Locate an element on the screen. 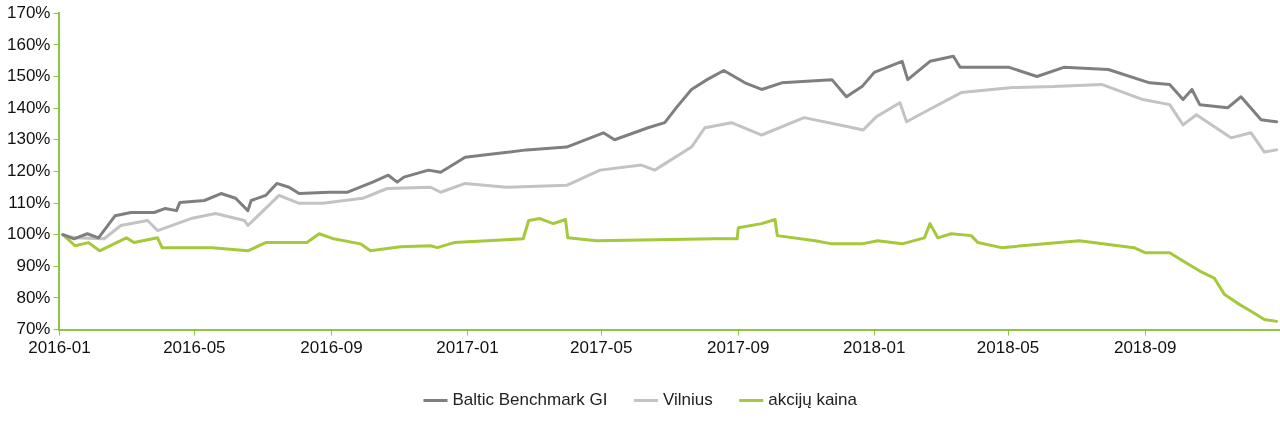  x-tick-label: 2018-05 is located at coordinates (1008, 348).